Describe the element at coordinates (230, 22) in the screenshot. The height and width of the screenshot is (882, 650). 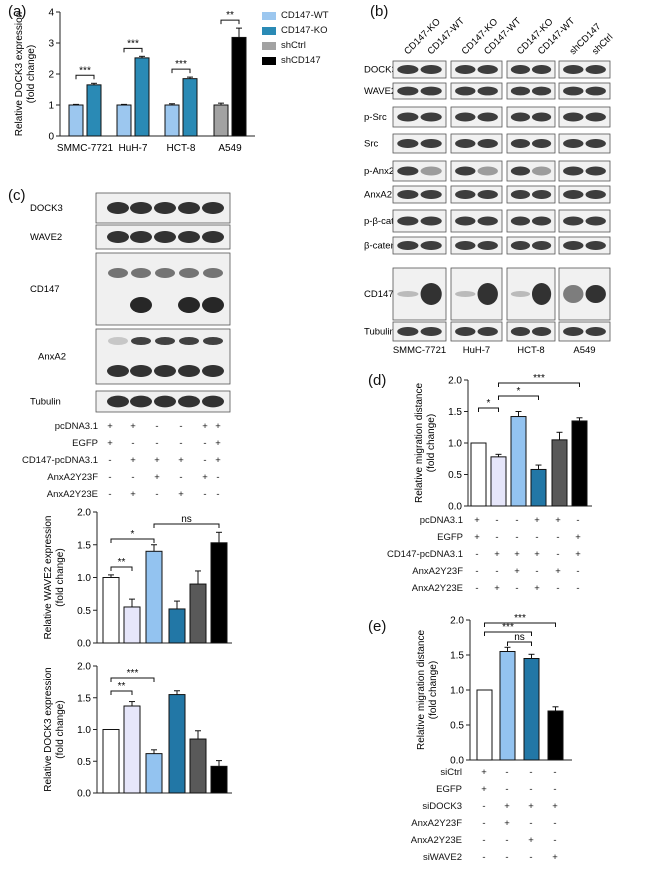
I see `a-significance-bracket` at that location.